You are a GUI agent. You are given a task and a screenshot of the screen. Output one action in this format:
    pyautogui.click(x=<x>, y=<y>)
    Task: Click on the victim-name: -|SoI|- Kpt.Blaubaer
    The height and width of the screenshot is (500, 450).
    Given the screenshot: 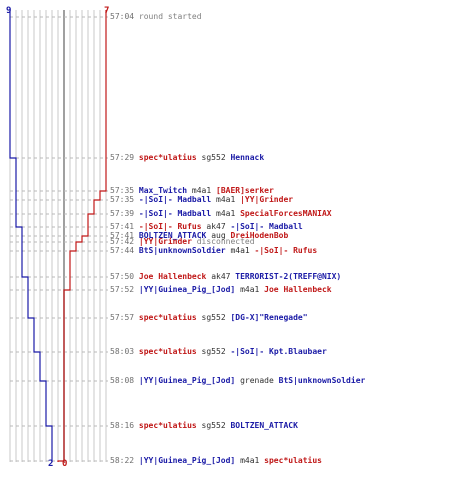 What is the action you would take?
    pyautogui.click(x=278, y=351)
    